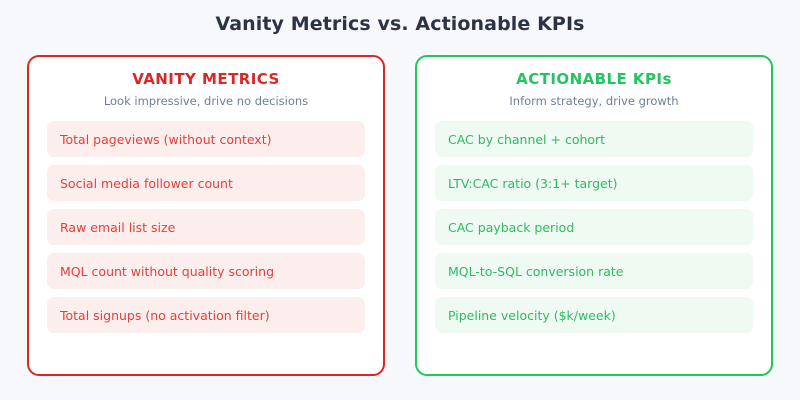 Image resolution: width=800 pixels, height=400 pixels. I want to click on list-item: MQL-to-SQL conversion rate, so click(594, 271).